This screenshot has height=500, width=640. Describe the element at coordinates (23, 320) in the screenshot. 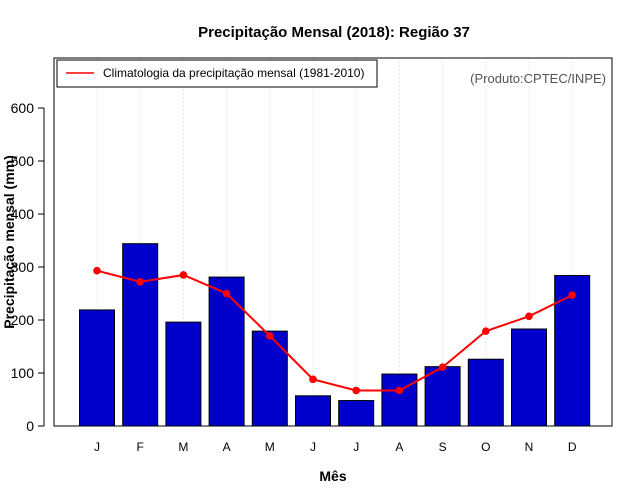

I see `y-tick-label: 200` at that location.